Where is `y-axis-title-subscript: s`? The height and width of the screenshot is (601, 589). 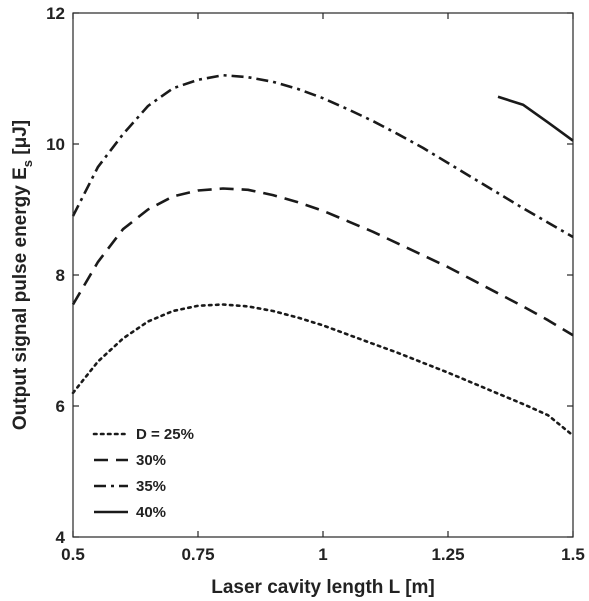
y-axis-title-subscript: s is located at coordinates (27, 163).